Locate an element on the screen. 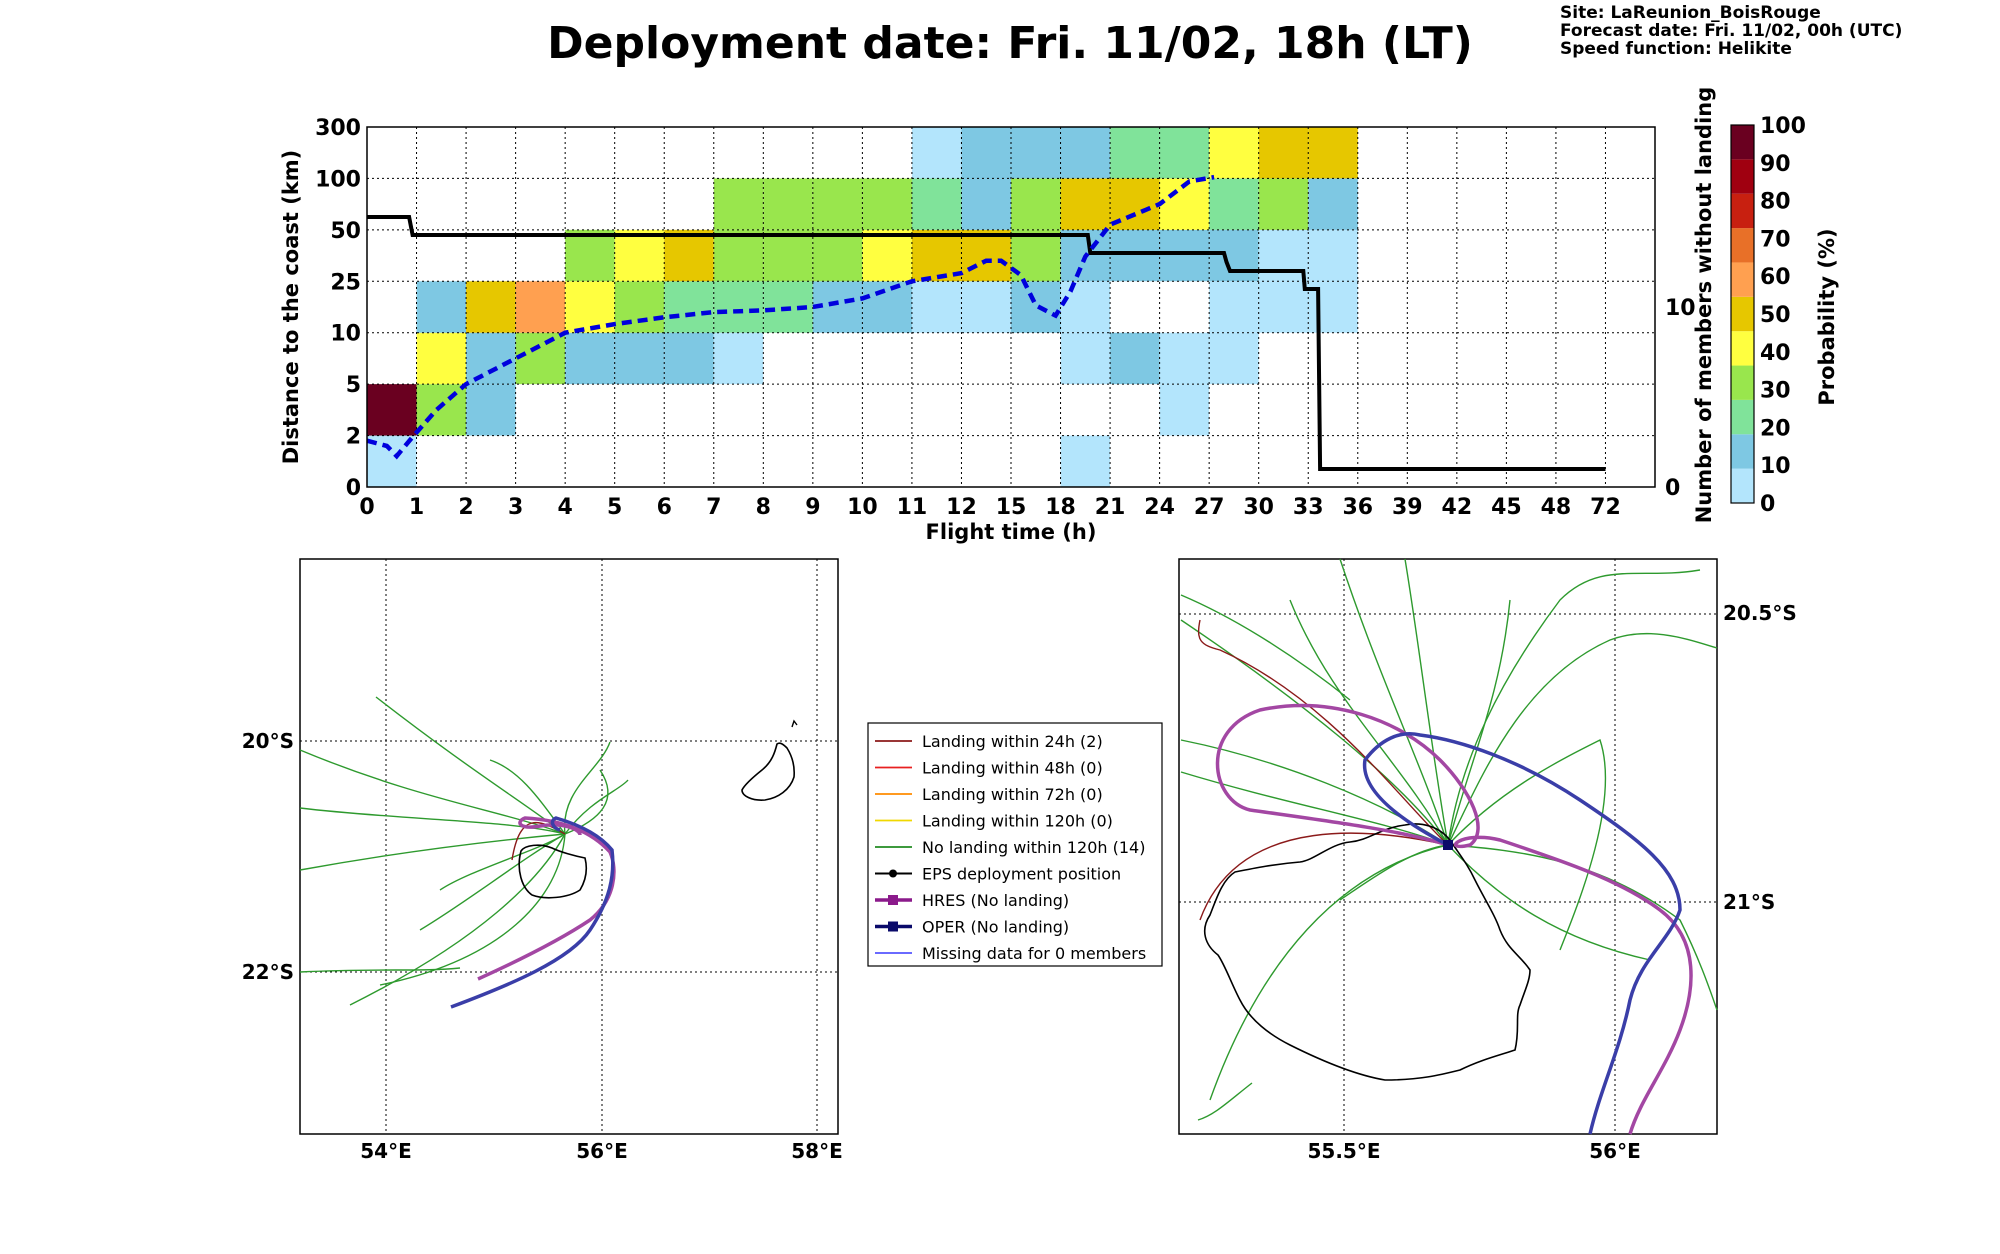 Image resolution: width=2000 pixels, height=1254 pixels. left-map-hres-track is located at coordinates (546, 898).